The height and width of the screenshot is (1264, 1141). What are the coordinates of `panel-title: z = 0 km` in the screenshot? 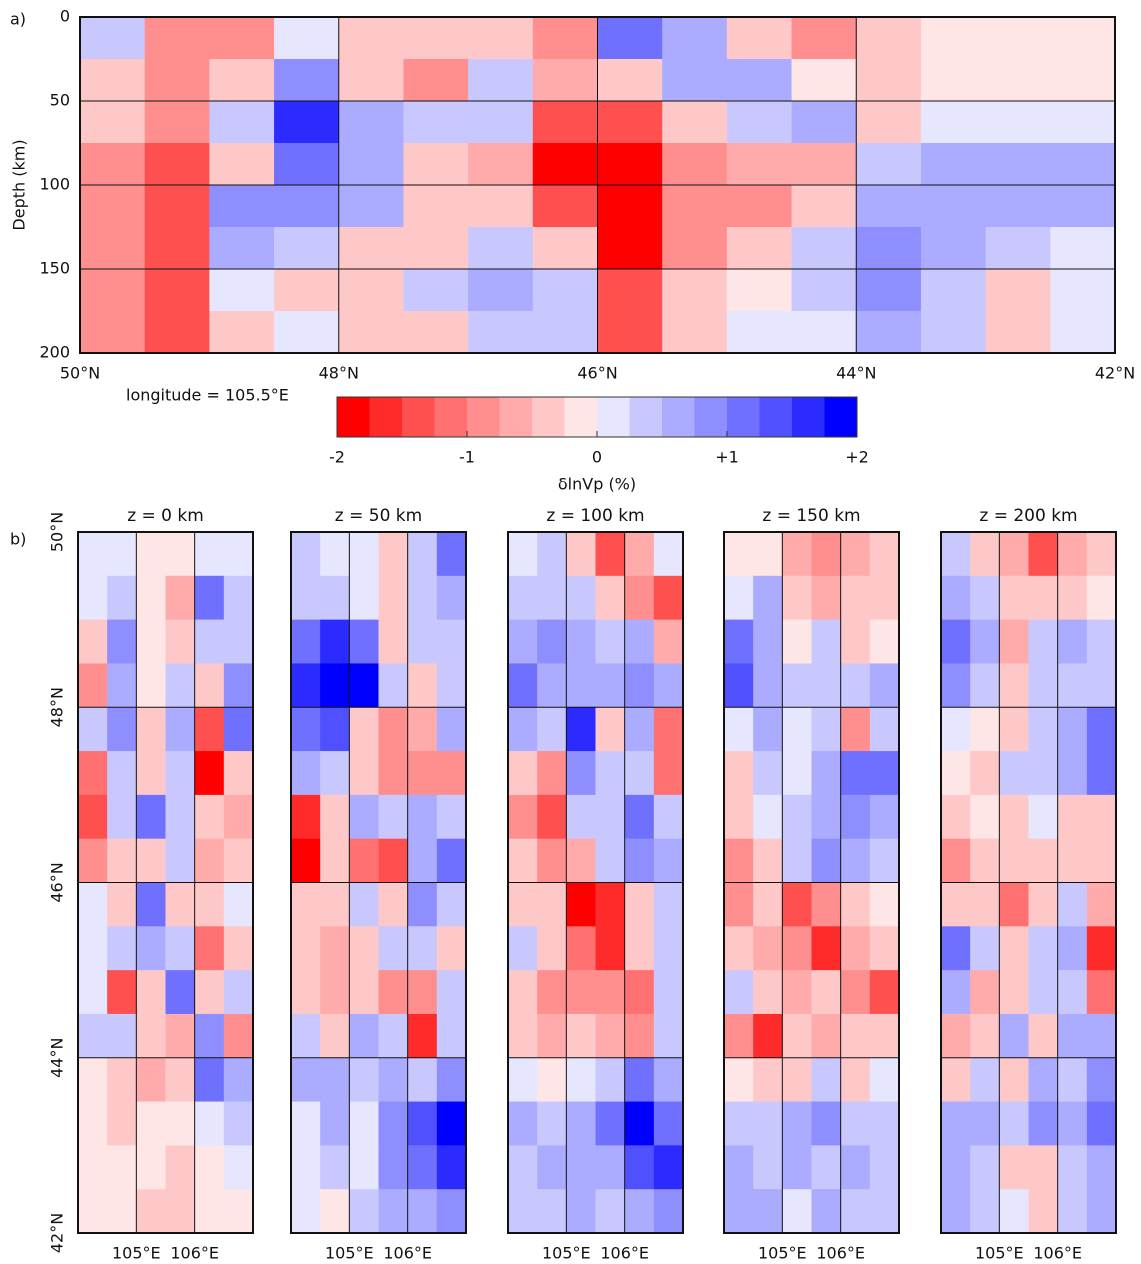 It's located at (165, 516).